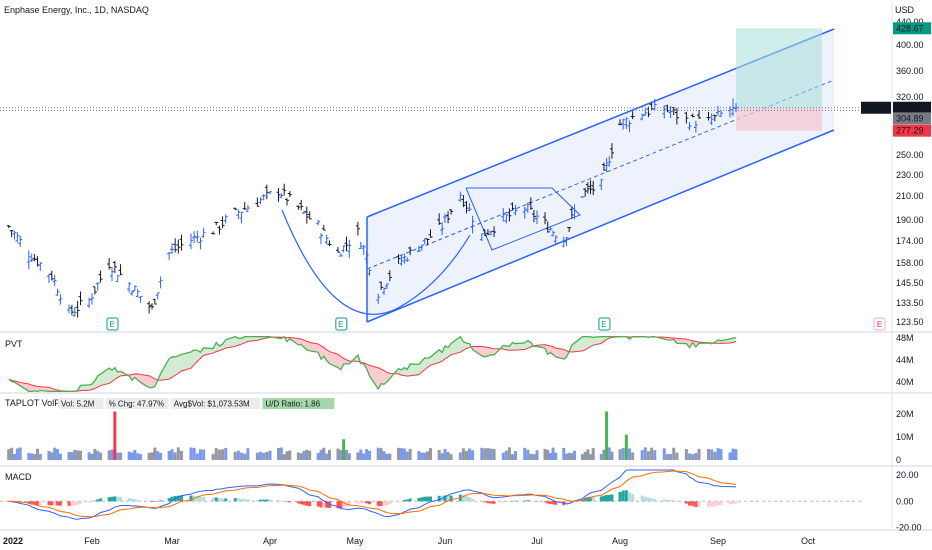 The width and height of the screenshot is (932, 550). Describe the element at coordinates (372, 494) in the screenshot. I see `macd-signal-line` at that location.